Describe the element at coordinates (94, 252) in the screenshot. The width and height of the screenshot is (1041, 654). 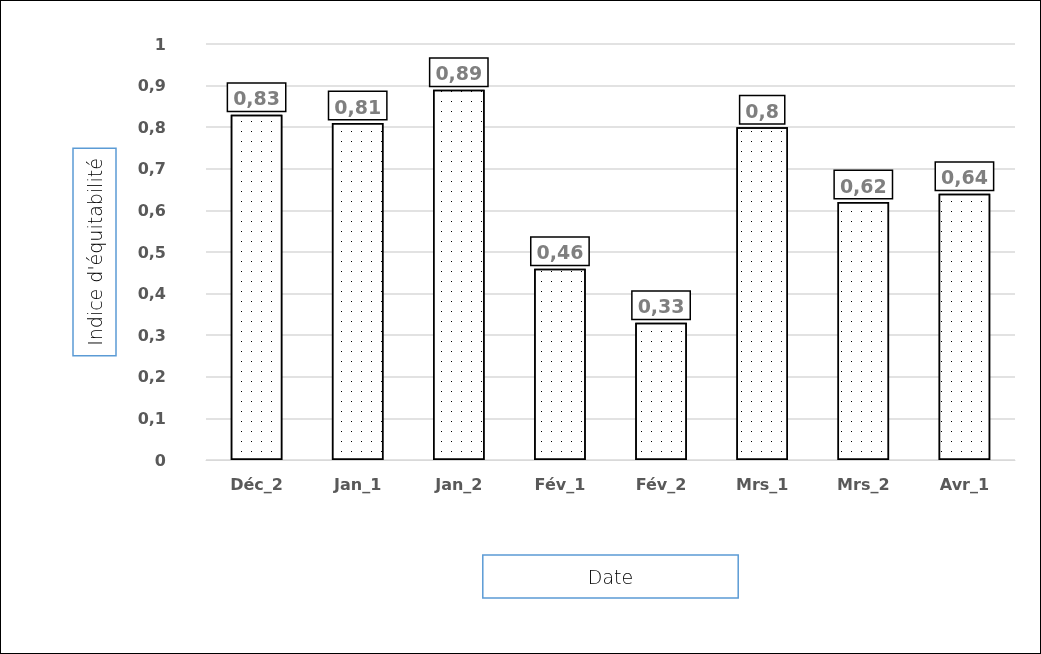
I see `y-axis-title: Indice d'équitabilité` at that location.